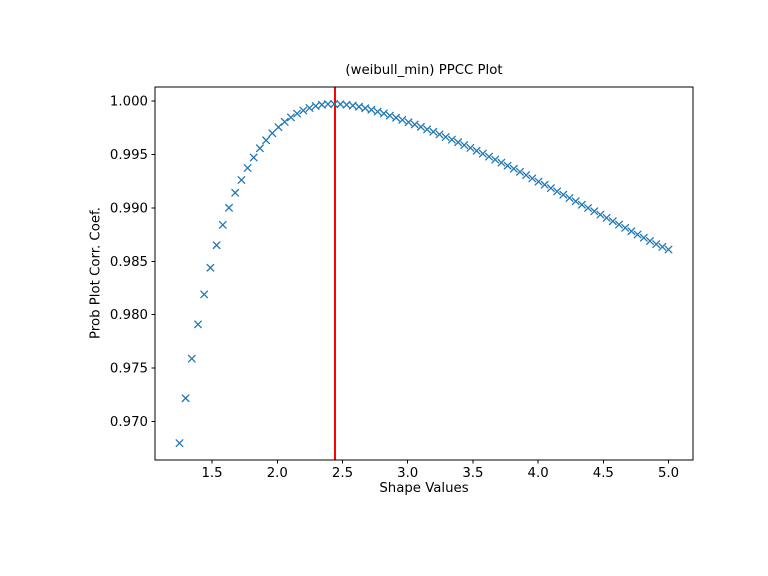  Describe the element at coordinates (538, 473) in the screenshot. I see `x-tick-label: 4.0` at that location.